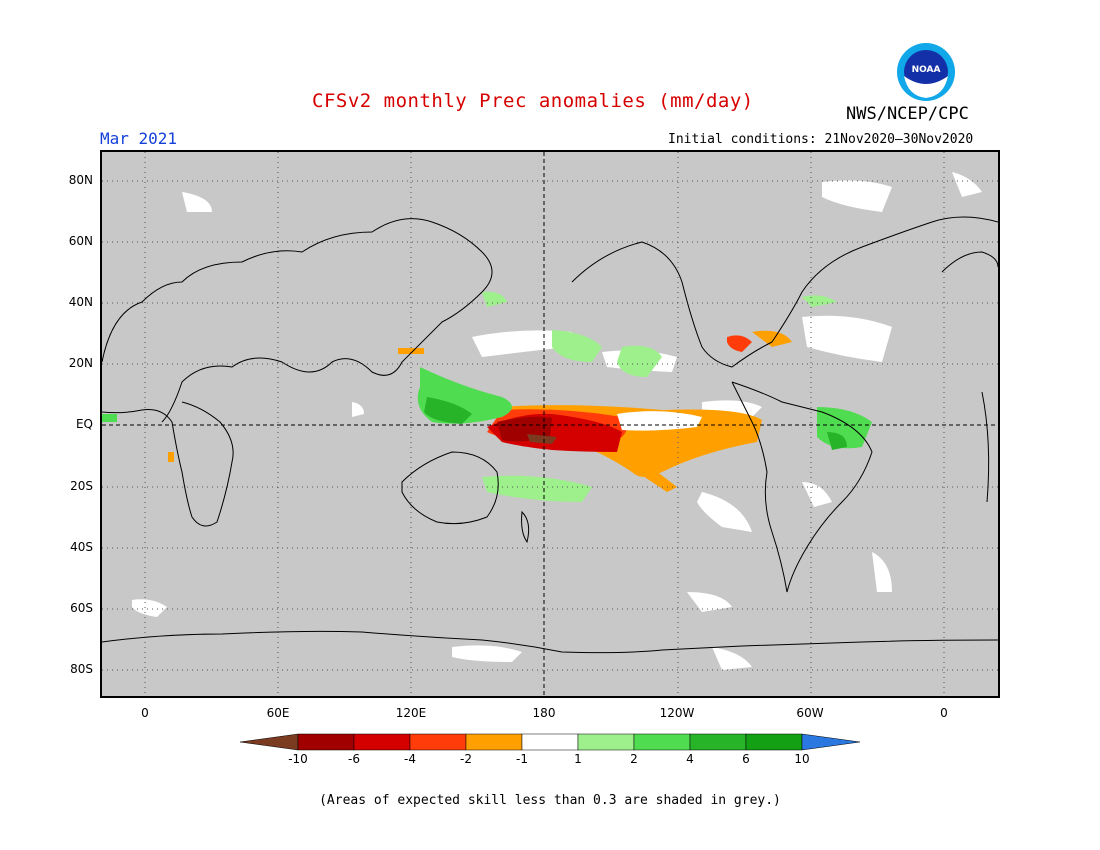 Image resolution: width=1100 pixels, height=850 pixels. I want to click on colorbar-label: 10, so click(802, 759).